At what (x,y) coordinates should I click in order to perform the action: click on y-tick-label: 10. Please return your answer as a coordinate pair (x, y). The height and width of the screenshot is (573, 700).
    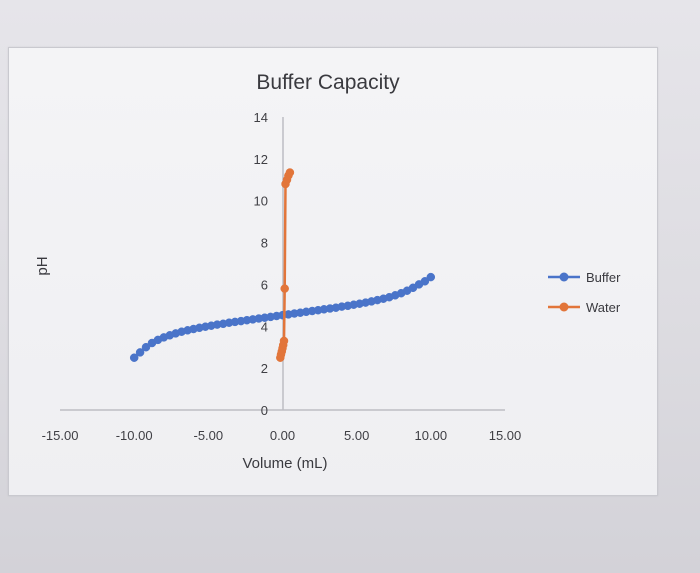
    Looking at the image, I should click on (261, 201).